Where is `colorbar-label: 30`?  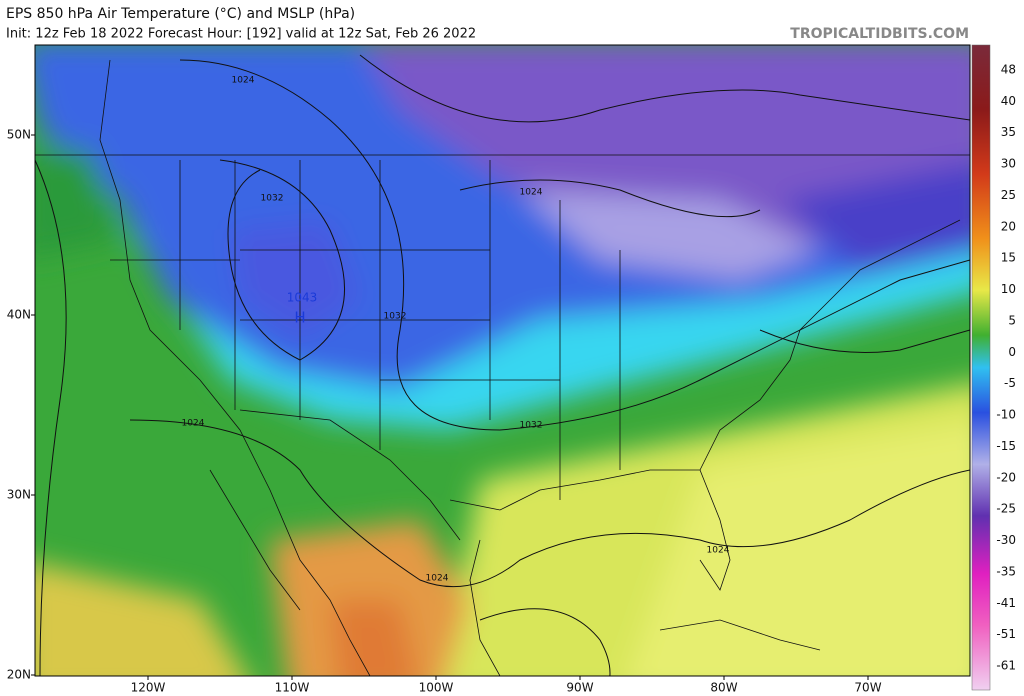
colorbar-label: 30 is located at coordinates (1008, 164).